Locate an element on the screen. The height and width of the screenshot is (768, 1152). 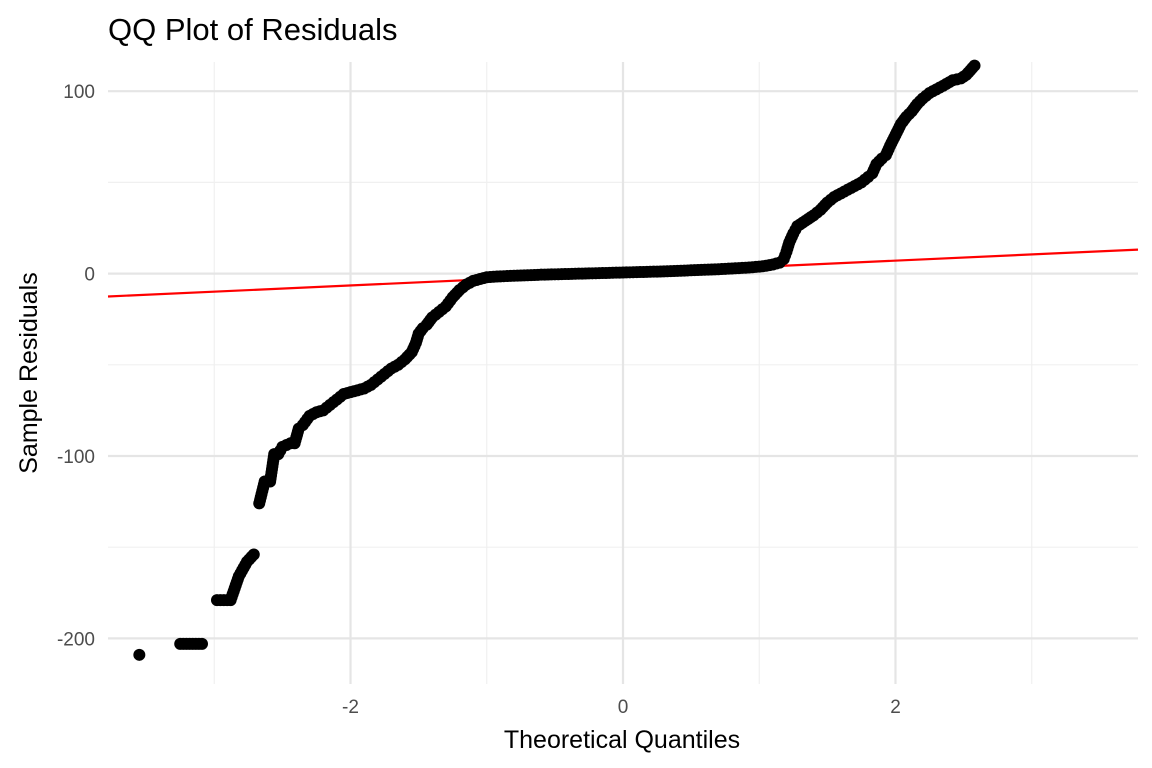
y-tick-label: -200 is located at coordinates (76, 639).